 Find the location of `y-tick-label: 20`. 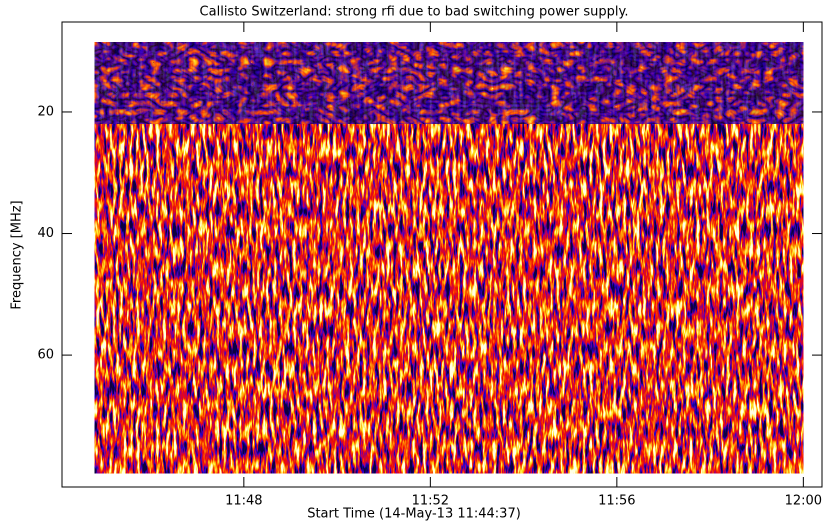

y-tick-label: 20 is located at coordinates (45, 111).